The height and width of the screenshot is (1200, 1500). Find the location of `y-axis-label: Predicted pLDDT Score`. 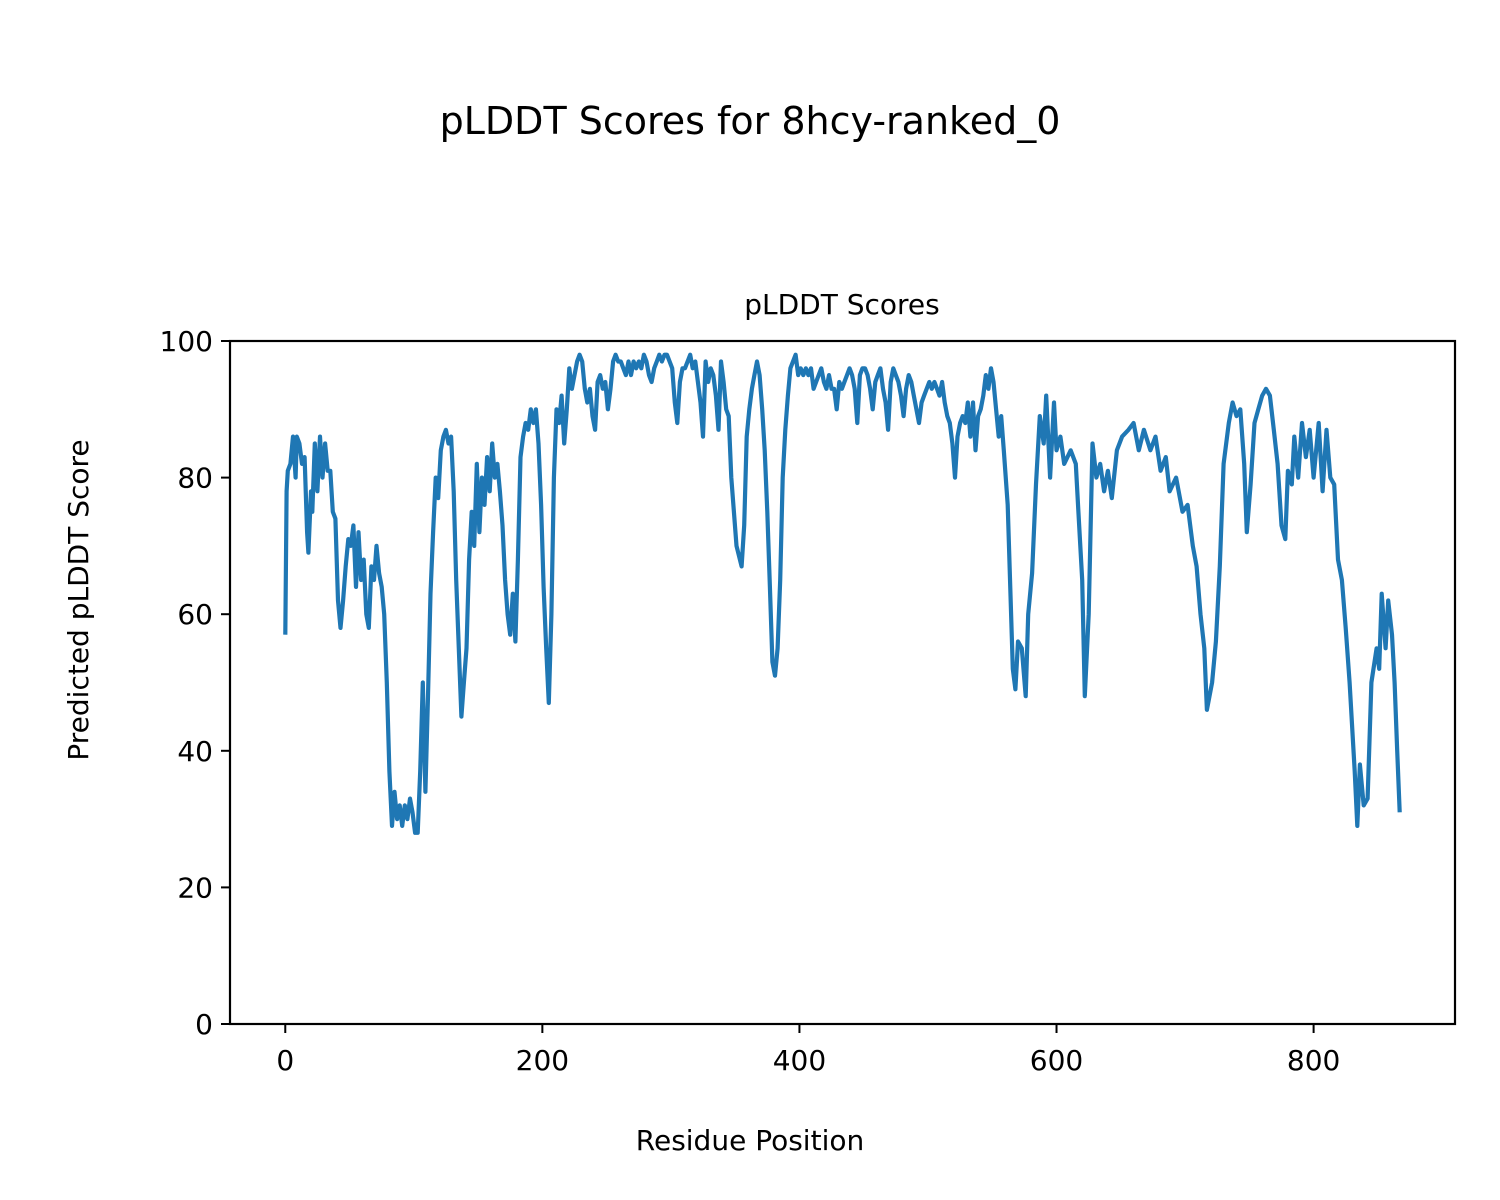

y-axis-label: Predicted pLDDT Score is located at coordinates (78, 599).